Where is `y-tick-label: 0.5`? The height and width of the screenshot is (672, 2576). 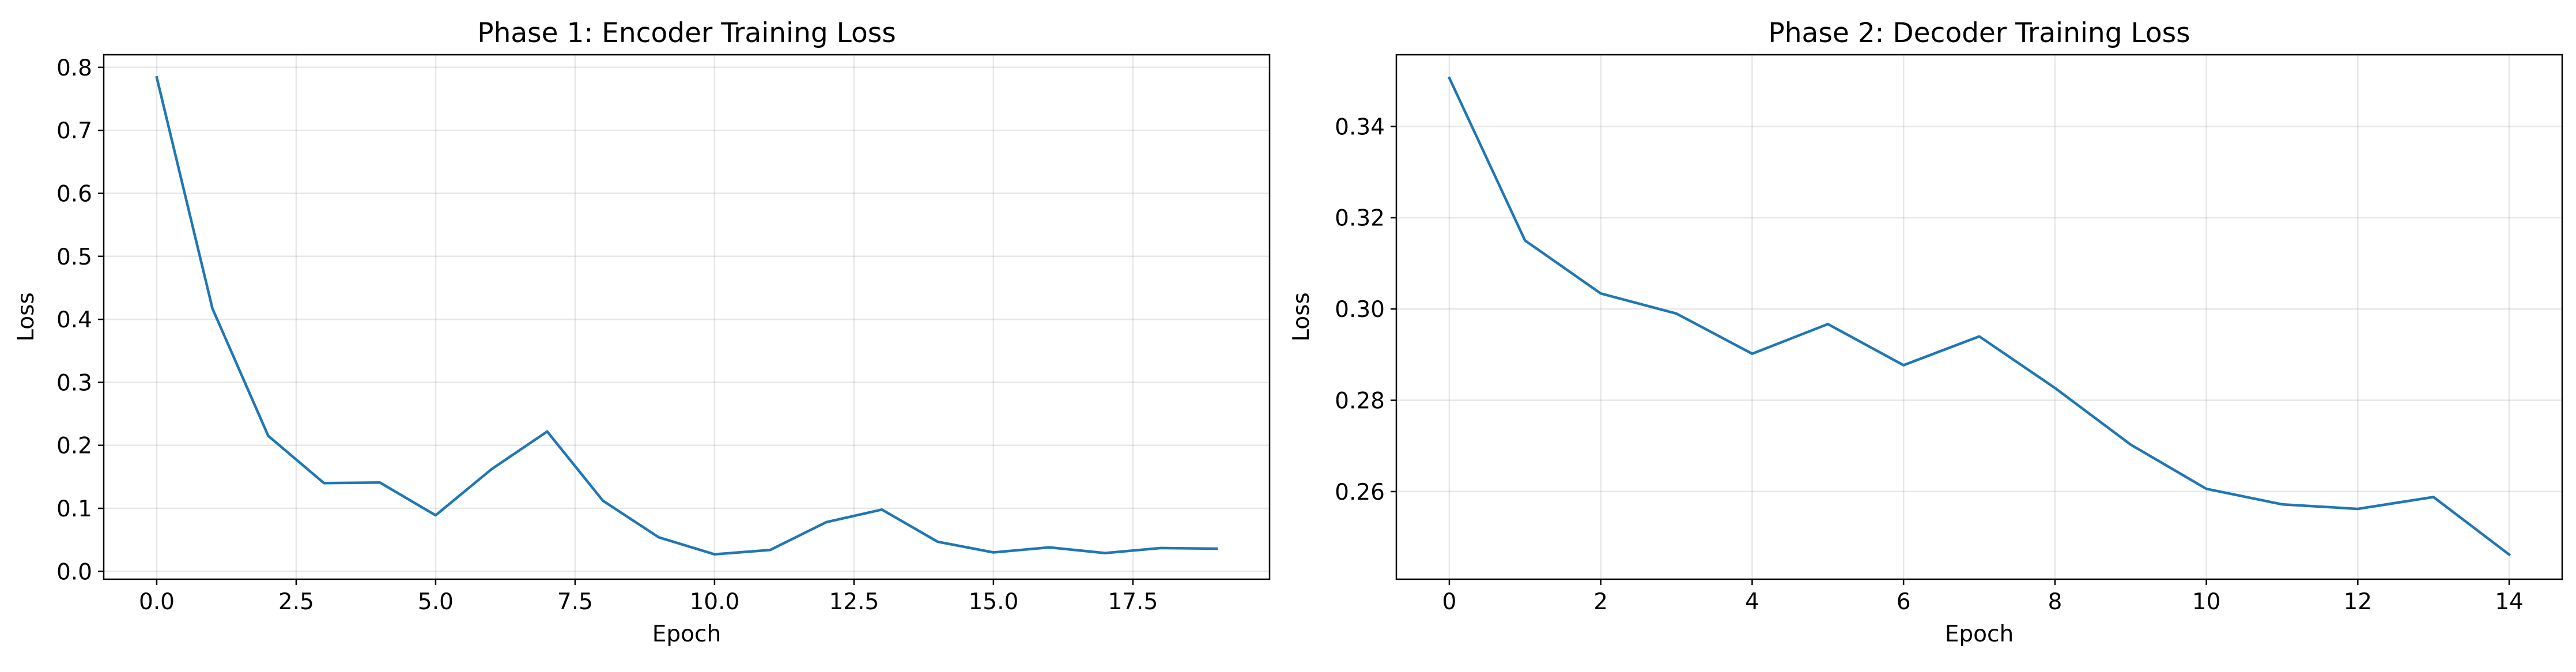 y-tick-label: 0.5 is located at coordinates (74, 257).